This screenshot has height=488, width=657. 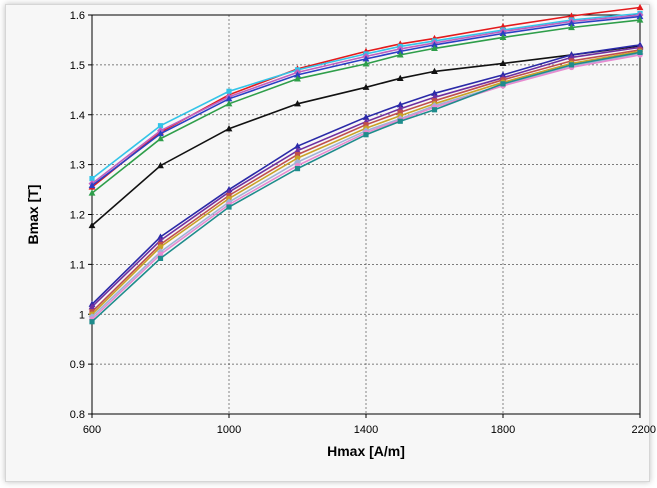 What do you see at coordinates (366, 451) in the screenshot?
I see `x-axis-title: Hmax [A/m]` at bounding box center [366, 451].